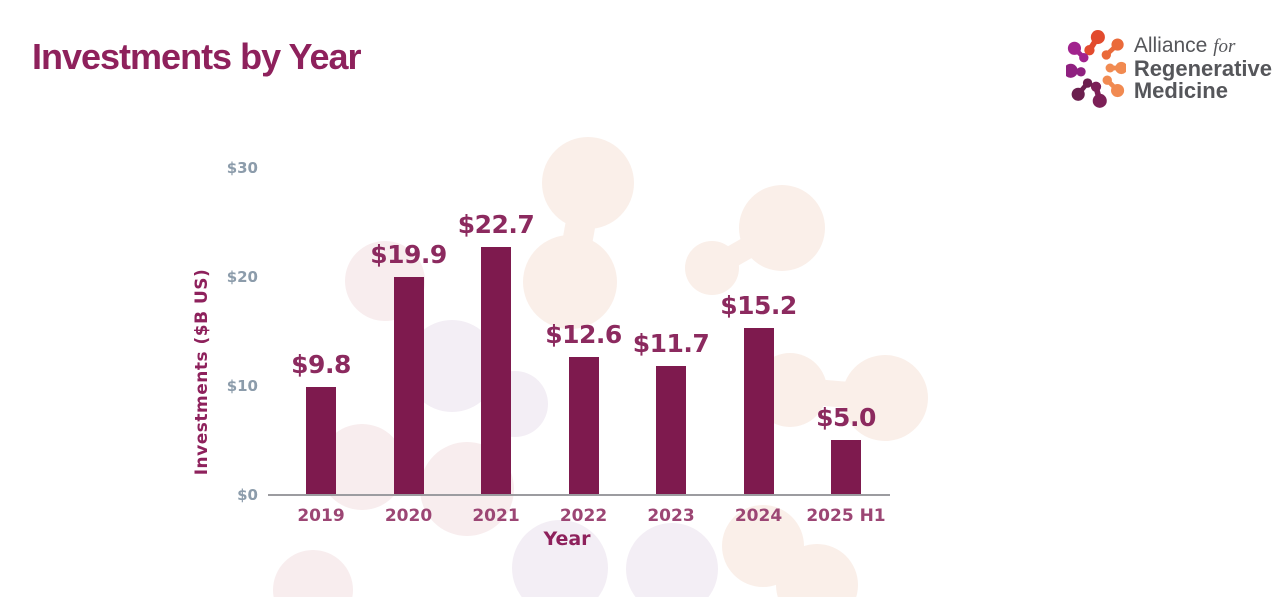 The height and width of the screenshot is (597, 1280). What do you see at coordinates (321, 440) in the screenshot?
I see `bar-2019` at bounding box center [321, 440].